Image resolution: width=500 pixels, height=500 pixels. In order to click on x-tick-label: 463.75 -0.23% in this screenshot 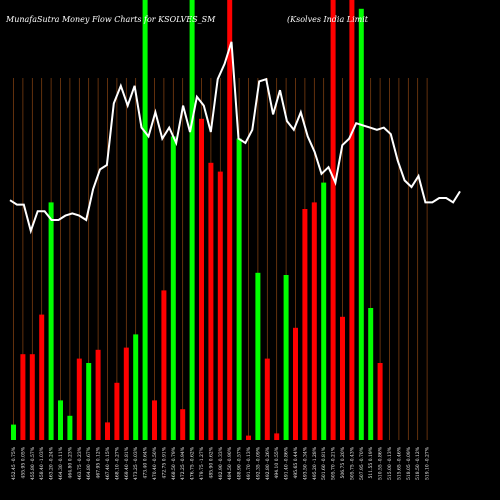, I will do `click(80, 463)`.